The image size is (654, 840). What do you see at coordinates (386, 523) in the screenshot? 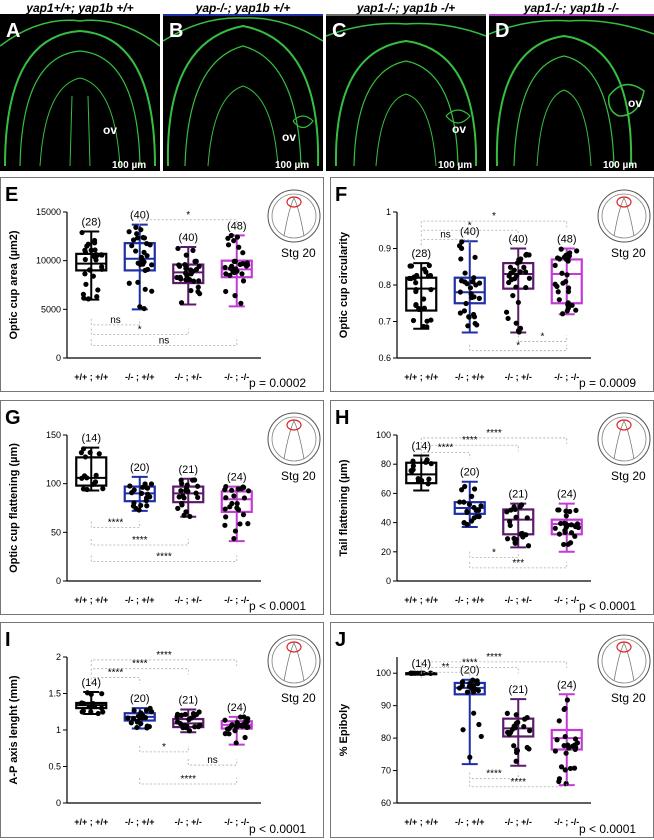
I see `y-tick-label: 40` at bounding box center [386, 523].